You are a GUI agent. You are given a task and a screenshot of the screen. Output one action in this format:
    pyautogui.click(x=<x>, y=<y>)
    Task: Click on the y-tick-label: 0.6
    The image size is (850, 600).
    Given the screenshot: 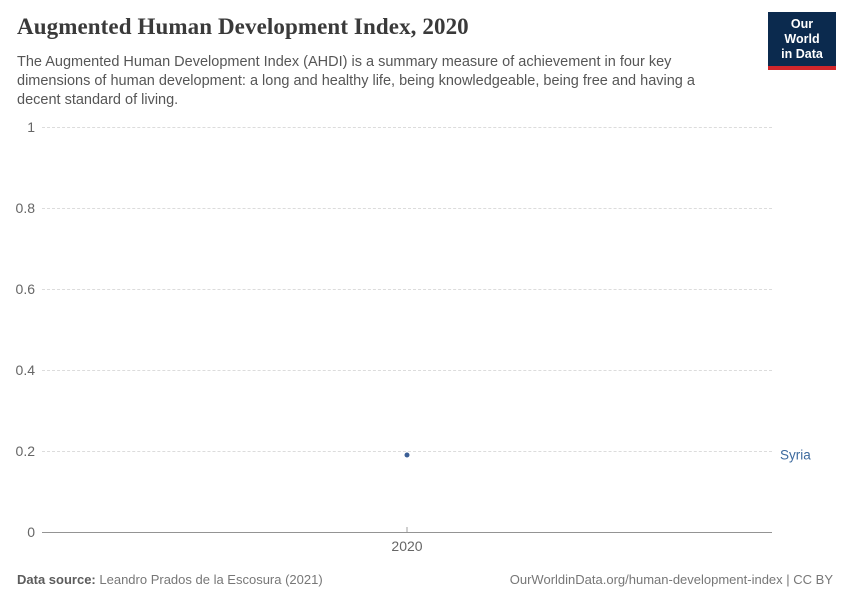 What is the action you would take?
    pyautogui.click(x=25, y=289)
    